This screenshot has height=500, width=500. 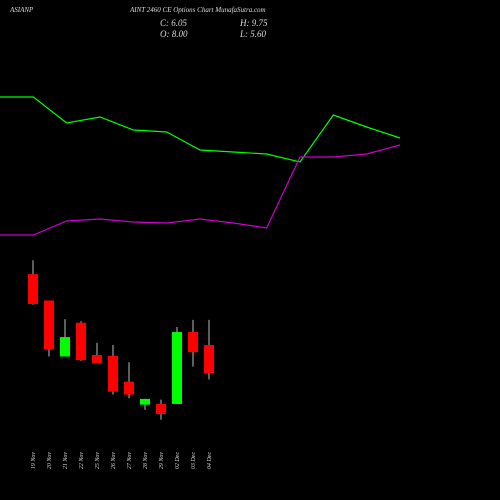 What do you see at coordinates (174, 34) in the screenshot?
I see `open-label: O: 8.00` at bounding box center [174, 34].